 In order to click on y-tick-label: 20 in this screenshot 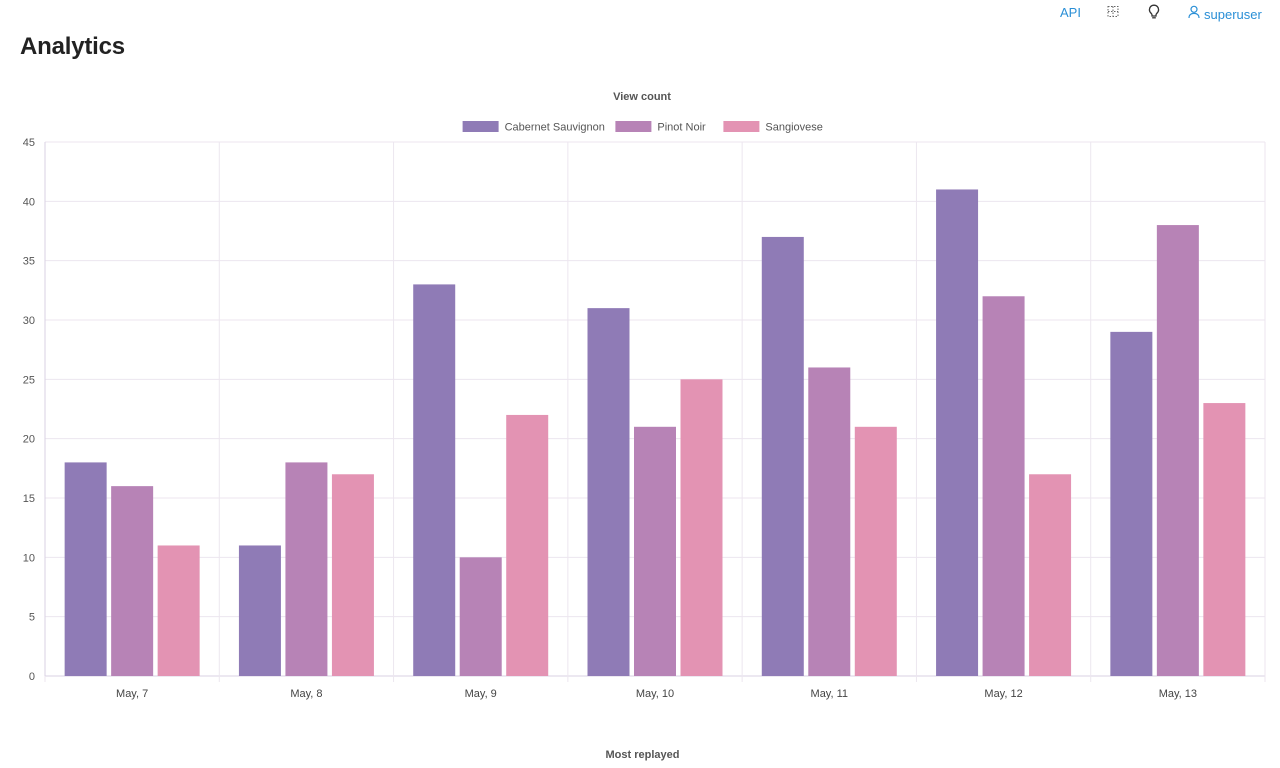, I will do `click(29, 440)`.